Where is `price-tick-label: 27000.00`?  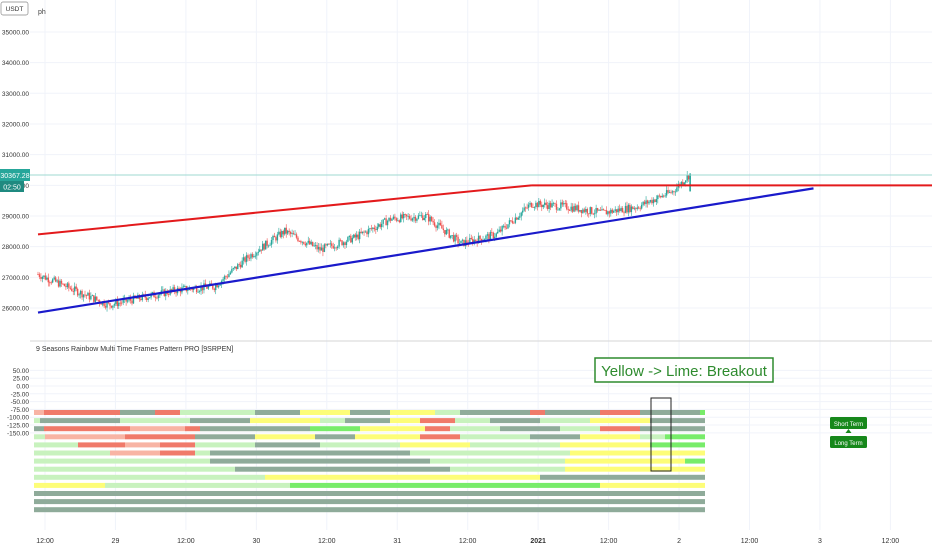
price-tick-label: 27000.00 is located at coordinates (15, 278).